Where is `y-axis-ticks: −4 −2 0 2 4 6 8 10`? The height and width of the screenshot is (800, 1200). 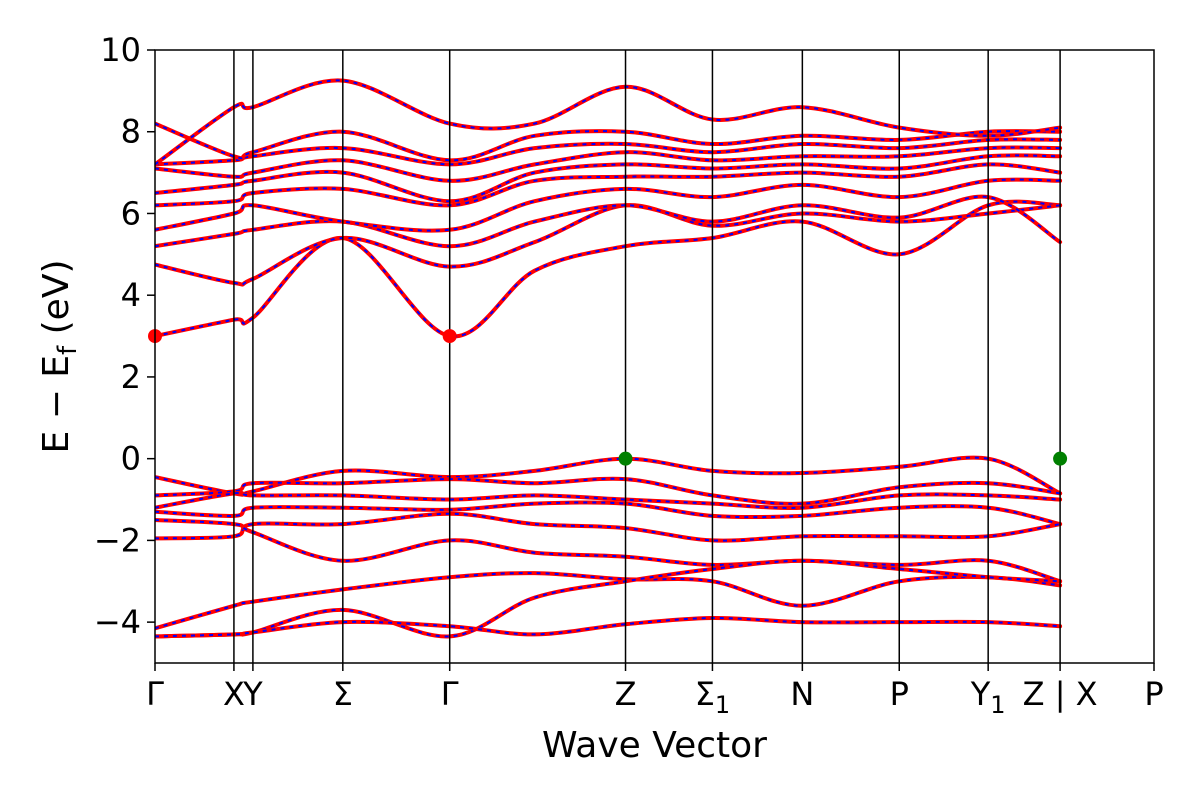
y-axis-ticks: −4 −2 0 2 4 6 8 10 is located at coordinates (124, 336).